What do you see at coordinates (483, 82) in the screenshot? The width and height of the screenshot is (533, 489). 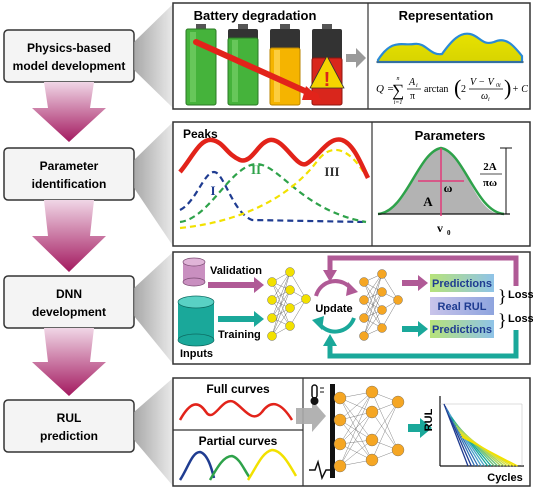 I see `svg-text: V − V` at bounding box center [483, 82].